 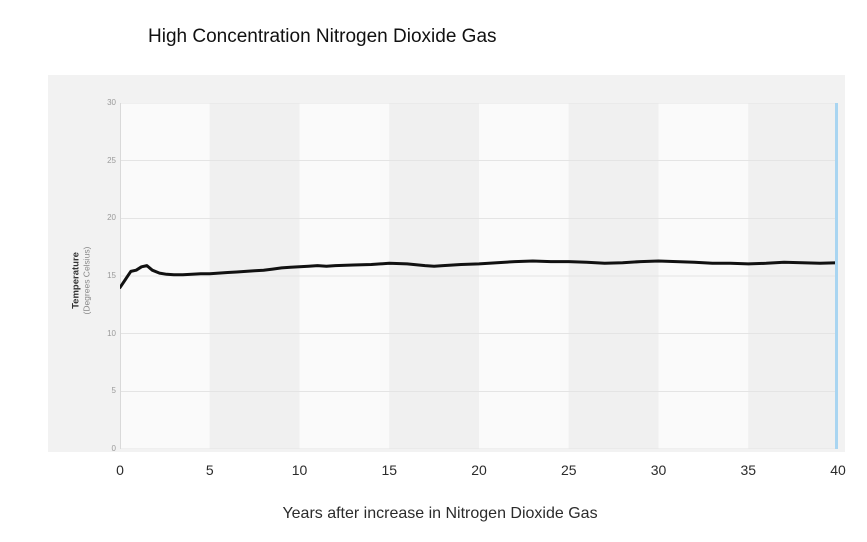 I want to click on x-tick-label: 35, so click(x=748, y=470).